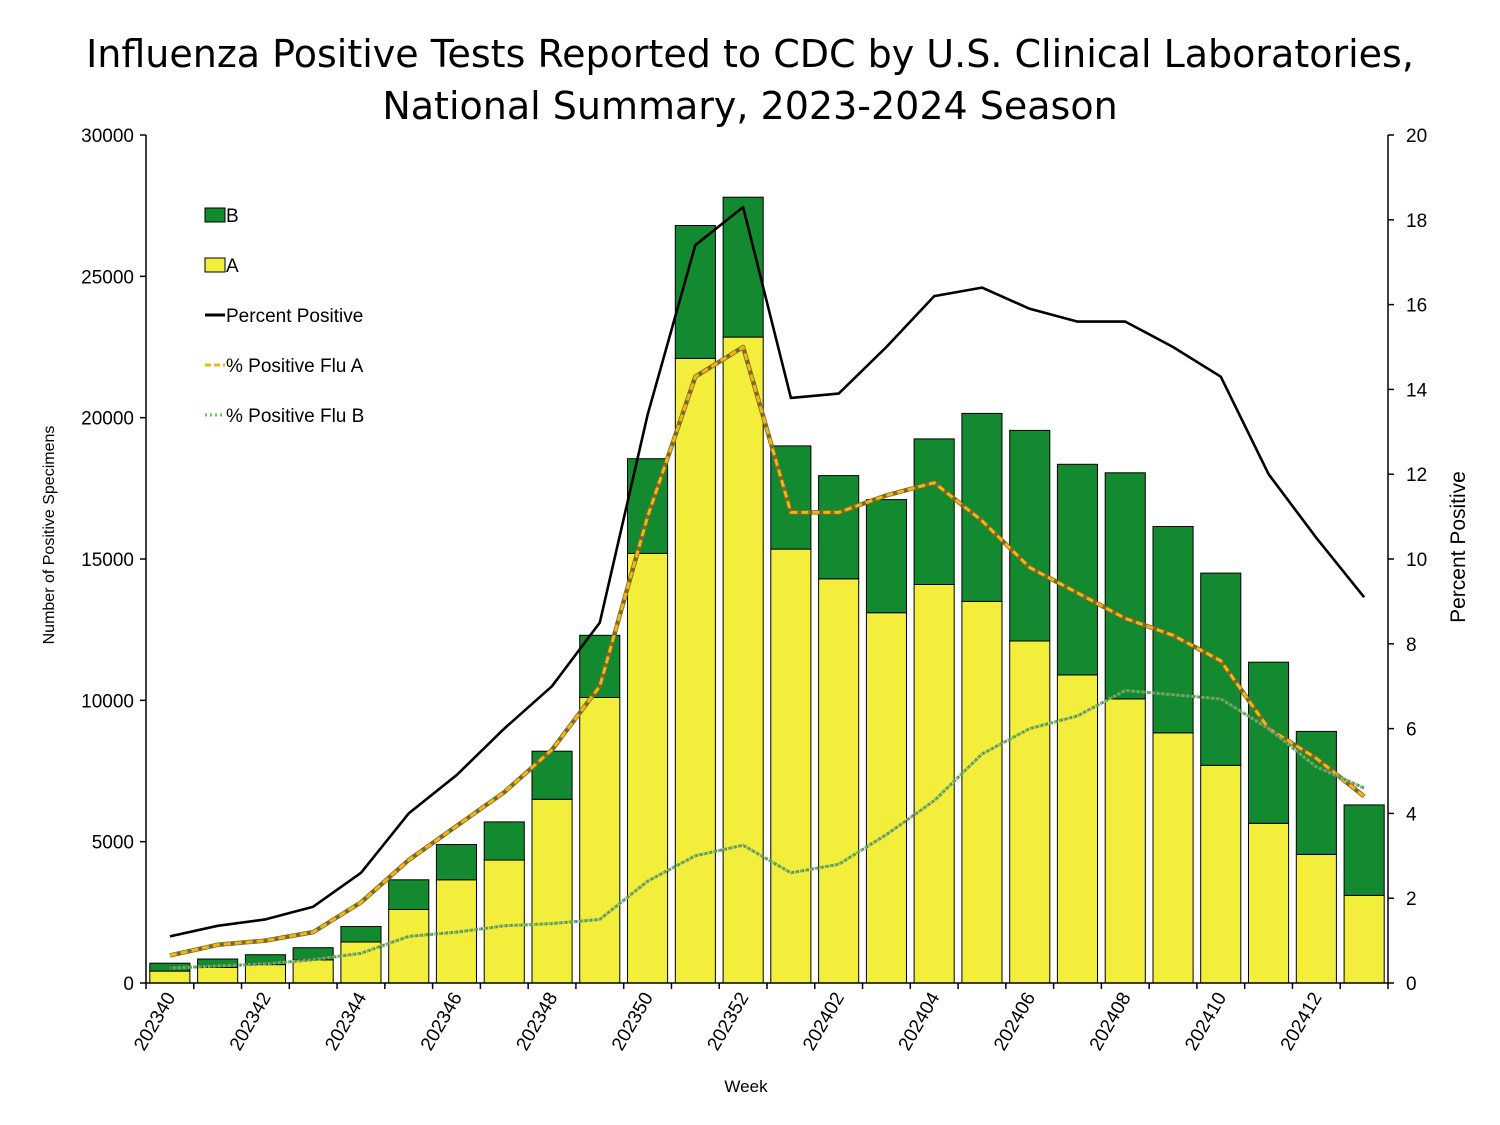  Describe the element at coordinates (729, 1021) in the screenshot. I see `x-tick-label: 202352` at that location.